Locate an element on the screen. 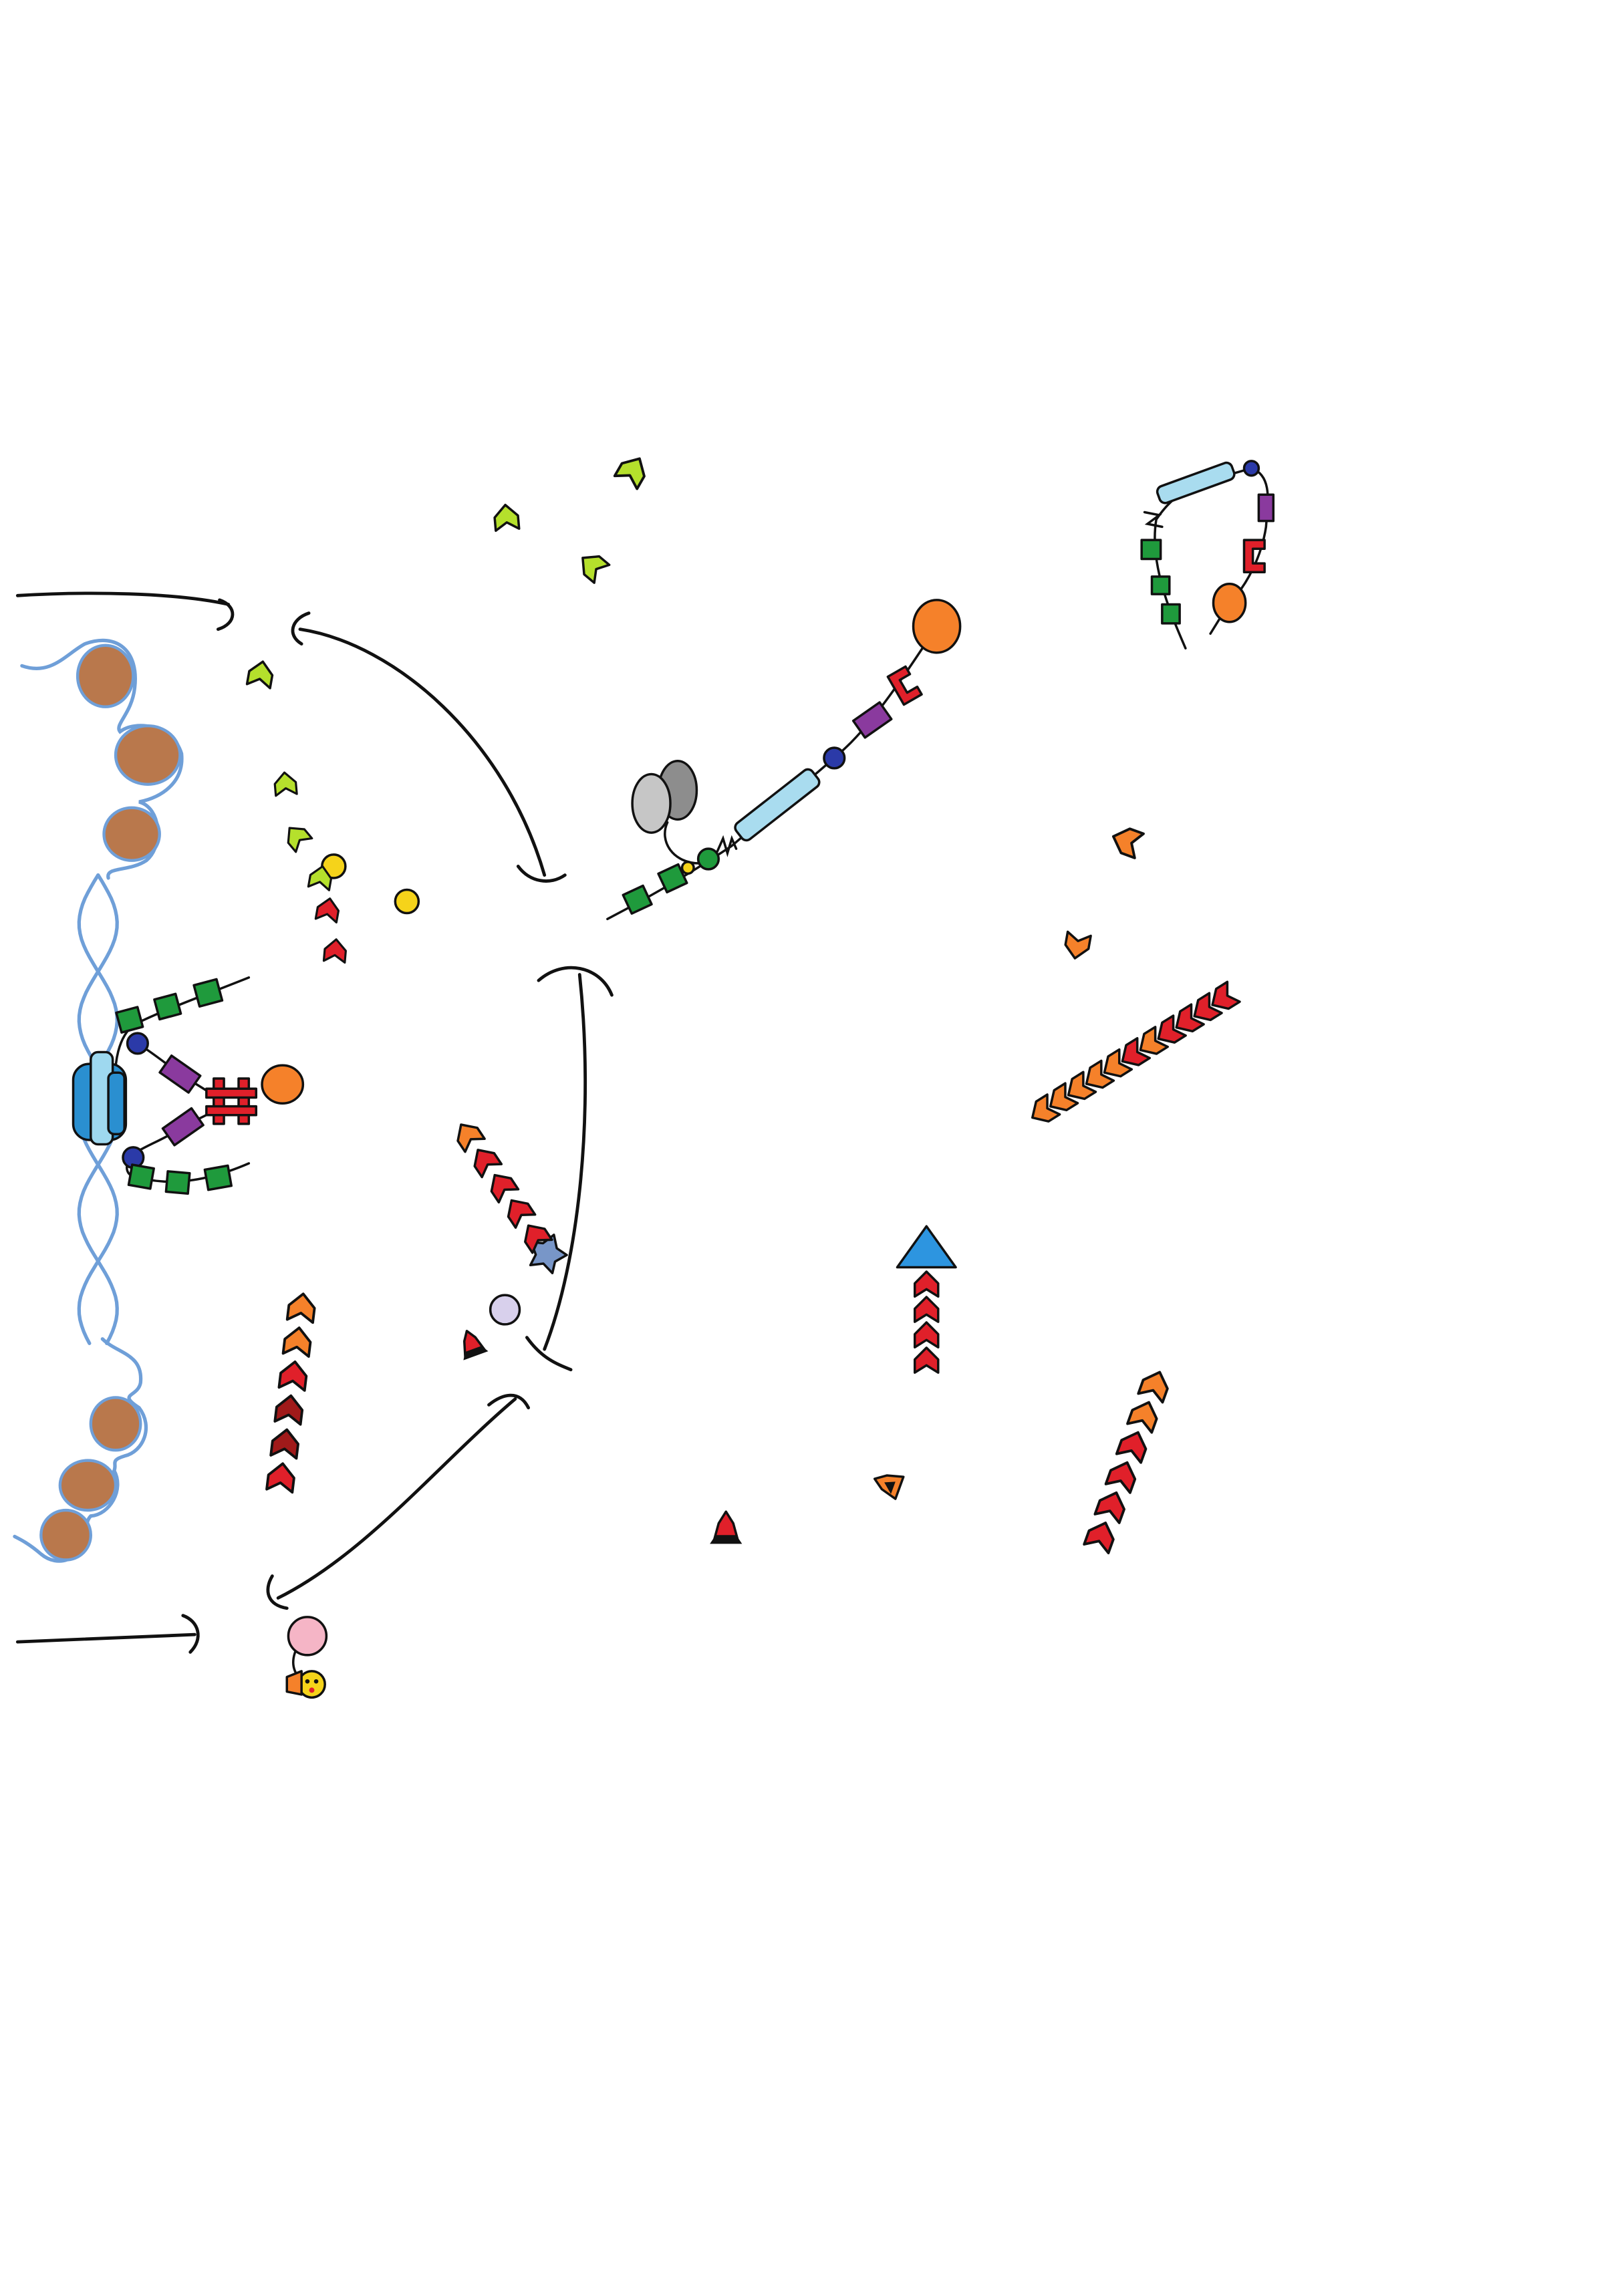 Image resolution: width=1610 pixels, height=2296 pixels. chevron-chain-diagonal is located at coordinates (1136, 1051).